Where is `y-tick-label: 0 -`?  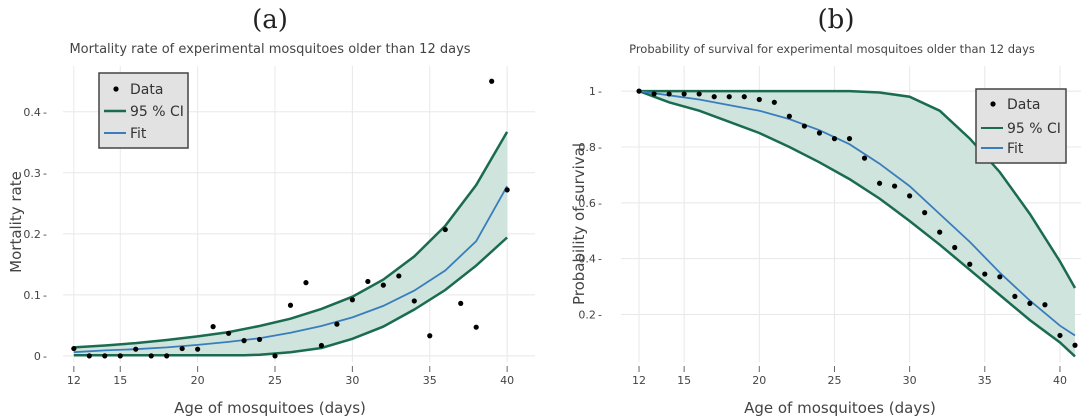
y-tick-label: 0 - is located at coordinates (40, 356).